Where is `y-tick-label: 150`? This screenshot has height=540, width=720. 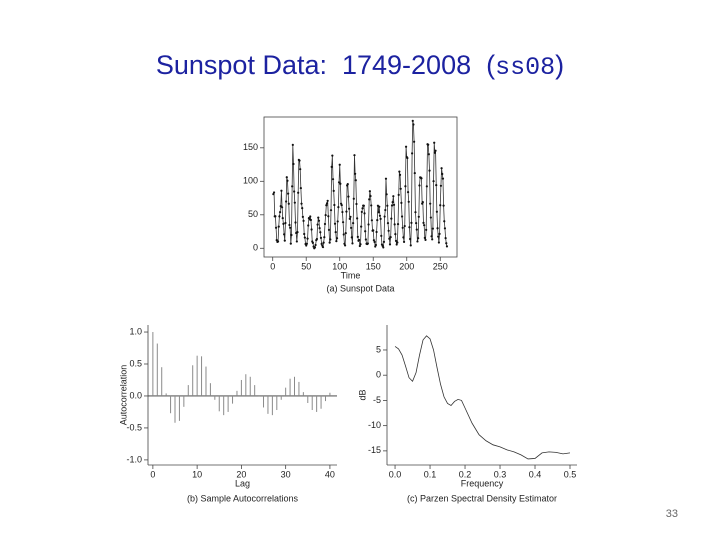
y-tick-label: 150 is located at coordinates (250, 147).